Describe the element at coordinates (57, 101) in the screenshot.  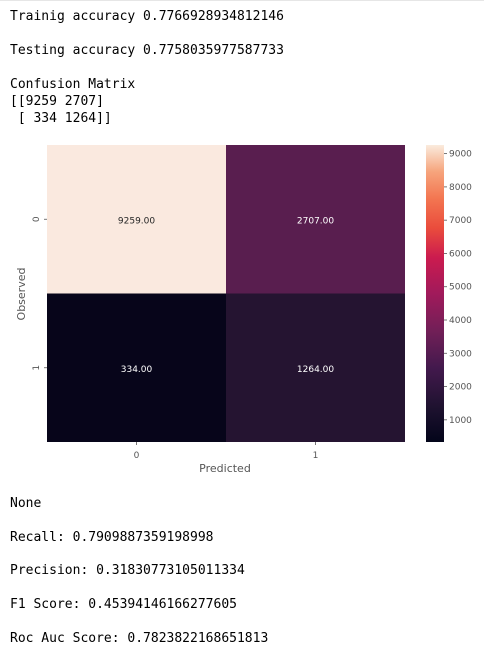
I see `confusion-matrix-row-1: [[9259 2707]` at that location.